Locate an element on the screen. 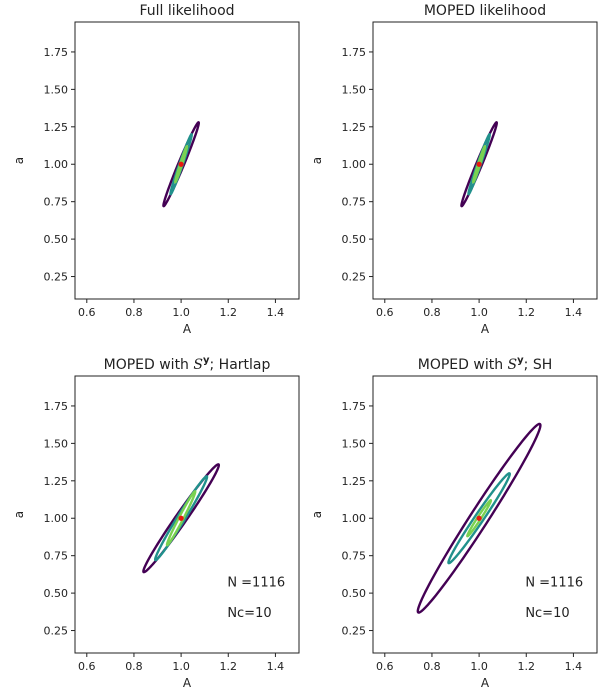  subplot-title: MOPED with Sy; SH is located at coordinates (485, 364).